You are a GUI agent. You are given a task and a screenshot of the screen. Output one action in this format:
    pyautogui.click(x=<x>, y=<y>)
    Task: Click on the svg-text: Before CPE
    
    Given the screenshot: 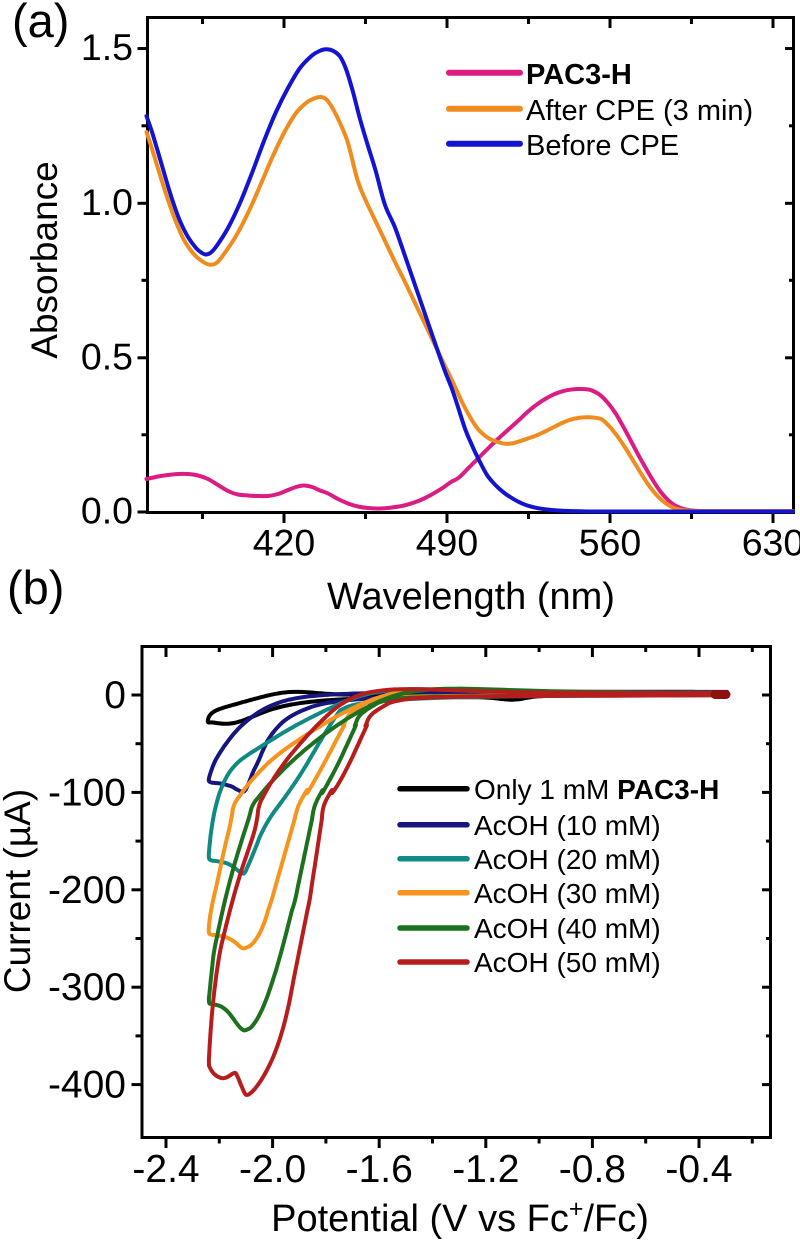 What is the action you would take?
    pyautogui.click(x=602, y=146)
    